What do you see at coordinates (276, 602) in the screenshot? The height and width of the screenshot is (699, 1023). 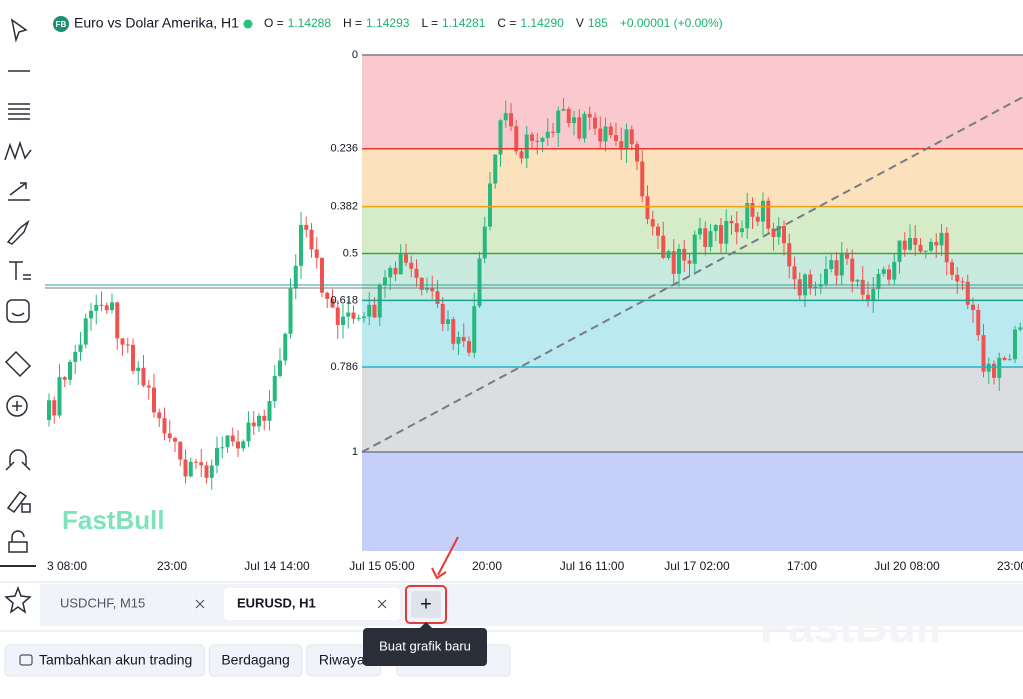 I see `chart-tab-label: EURUSD, H1` at bounding box center [276, 602].